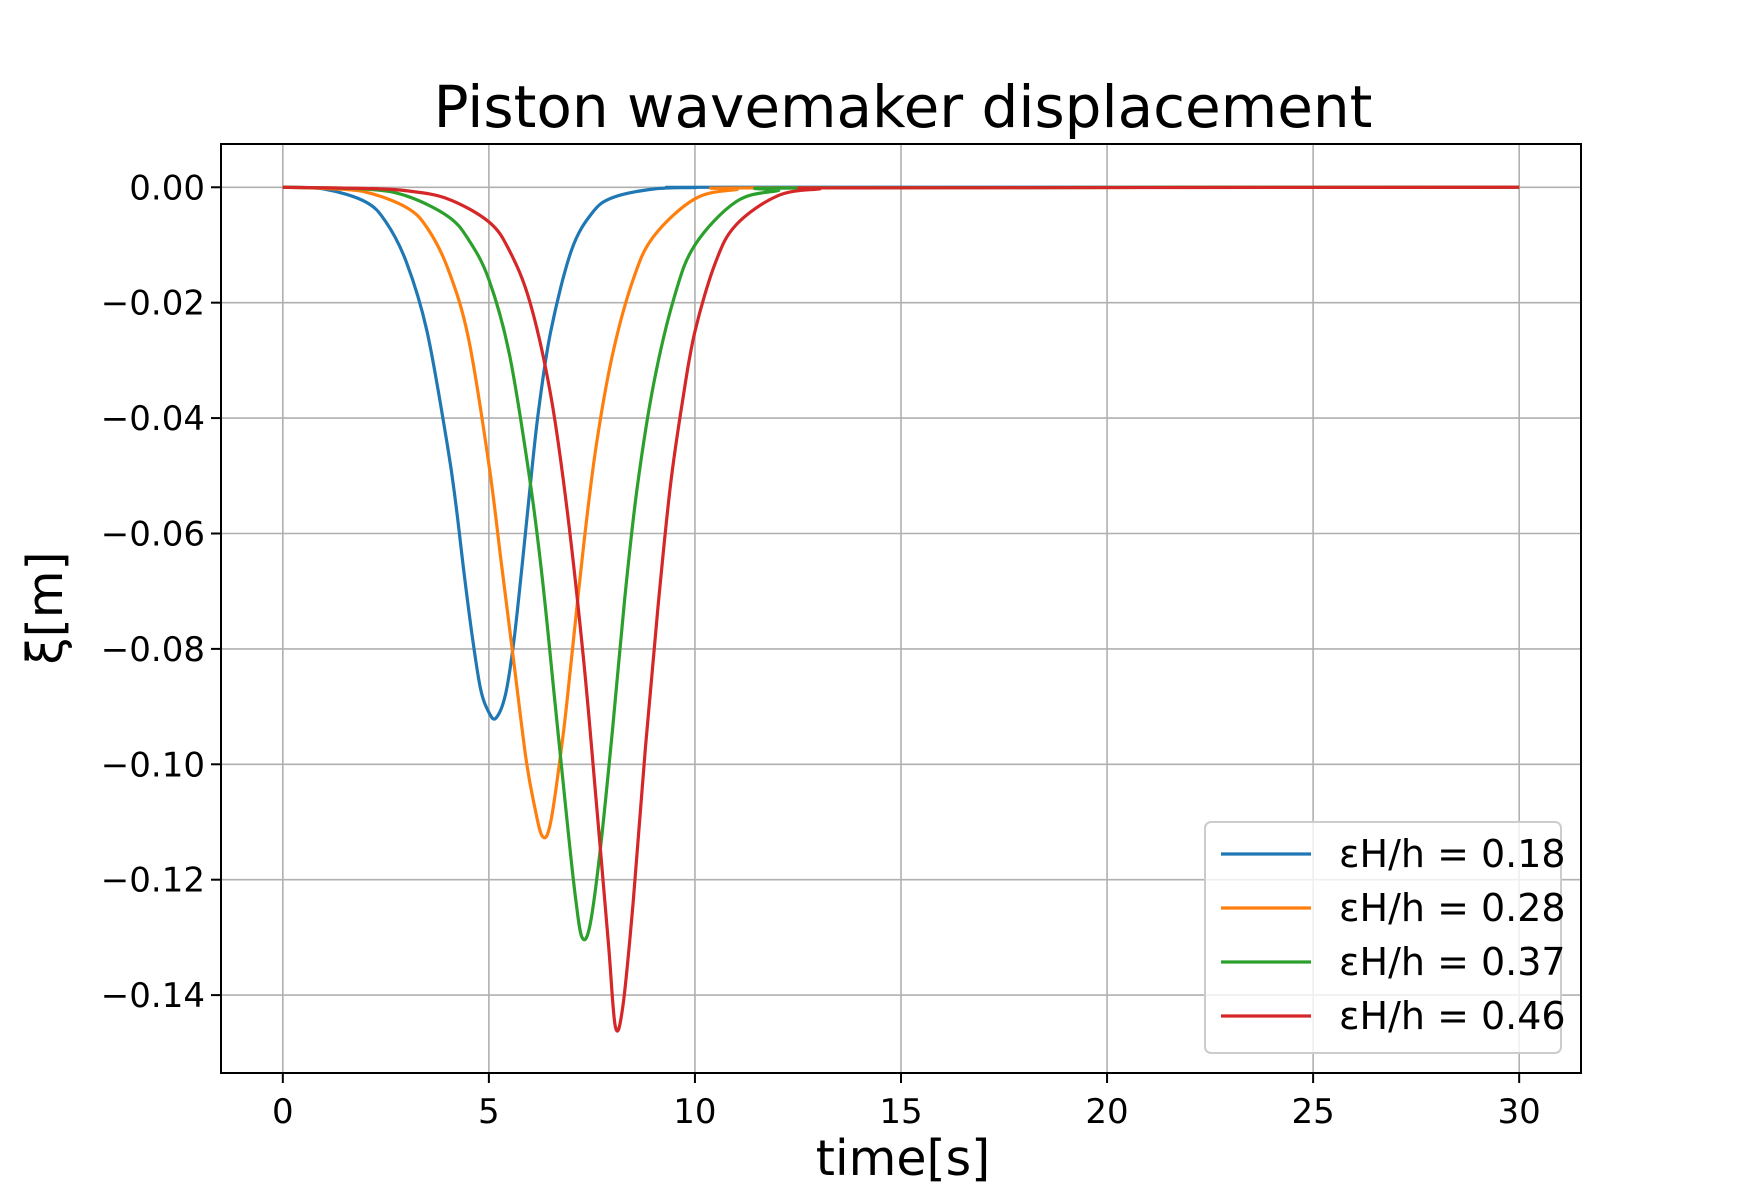  What do you see at coordinates (694, 1112) in the screenshot?
I see `x-tick-label: 10` at bounding box center [694, 1112].